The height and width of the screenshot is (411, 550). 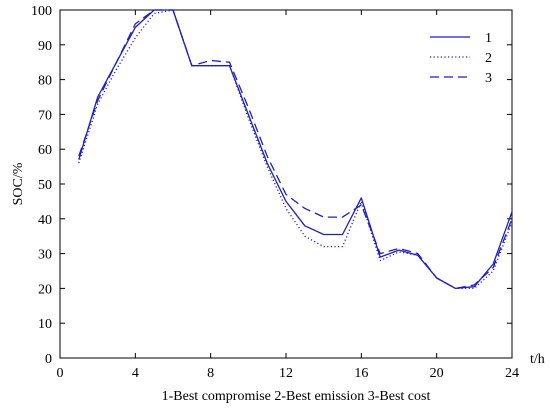 What do you see at coordinates (45, 115) in the screenshot?
I see `y-tick-label: 70` at bounding box center [45, 115].